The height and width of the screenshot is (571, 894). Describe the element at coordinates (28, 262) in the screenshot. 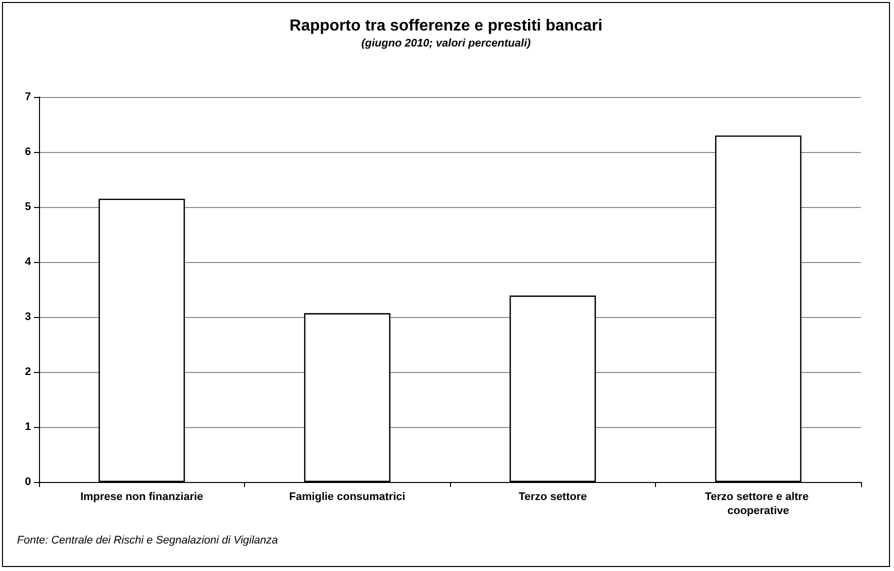

I see `y-tick-label: 4` at that location.